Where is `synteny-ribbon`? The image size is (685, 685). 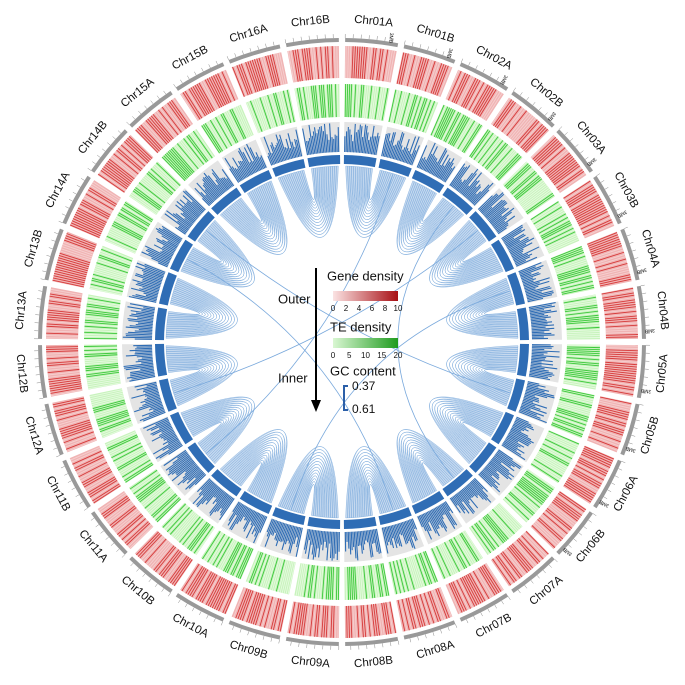 synteny-ribbon is located at coordinates (375, 184).